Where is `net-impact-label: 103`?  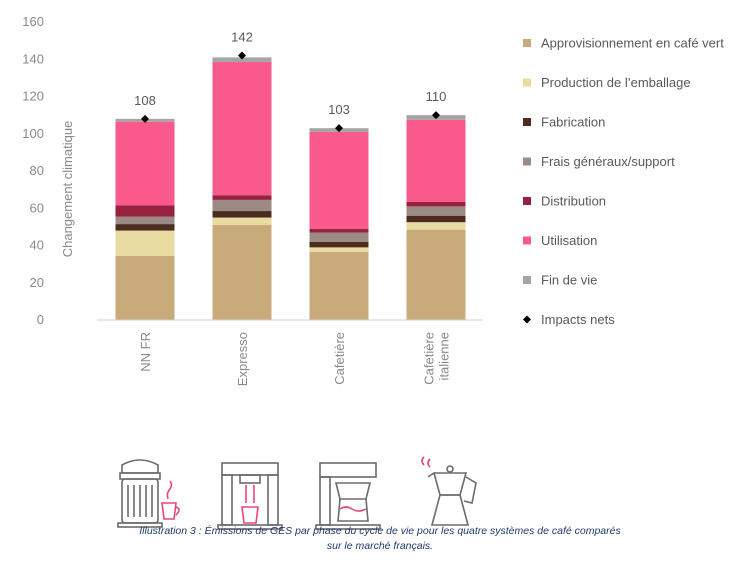 net-impact-label: 103 is located at coordinates (339, 109).